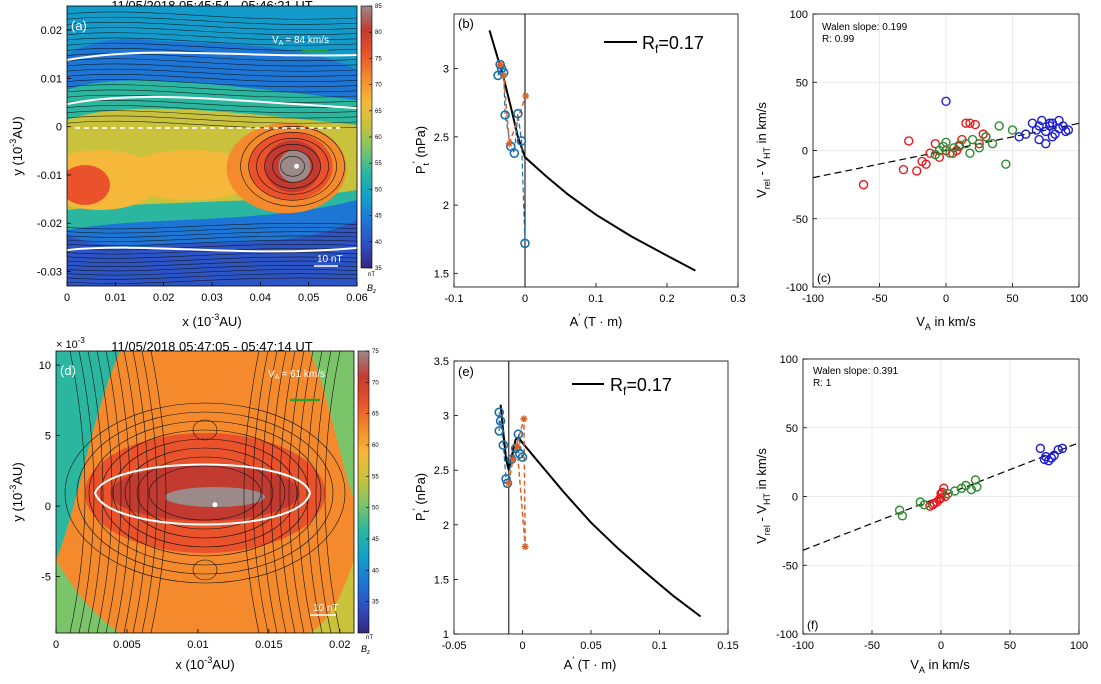 The width and height of the screenshot is (1101, 684). What do you see at coordinates (596, 150) in the screenshot?
I see `panel-b-frame` at bounding box center [596, 150].